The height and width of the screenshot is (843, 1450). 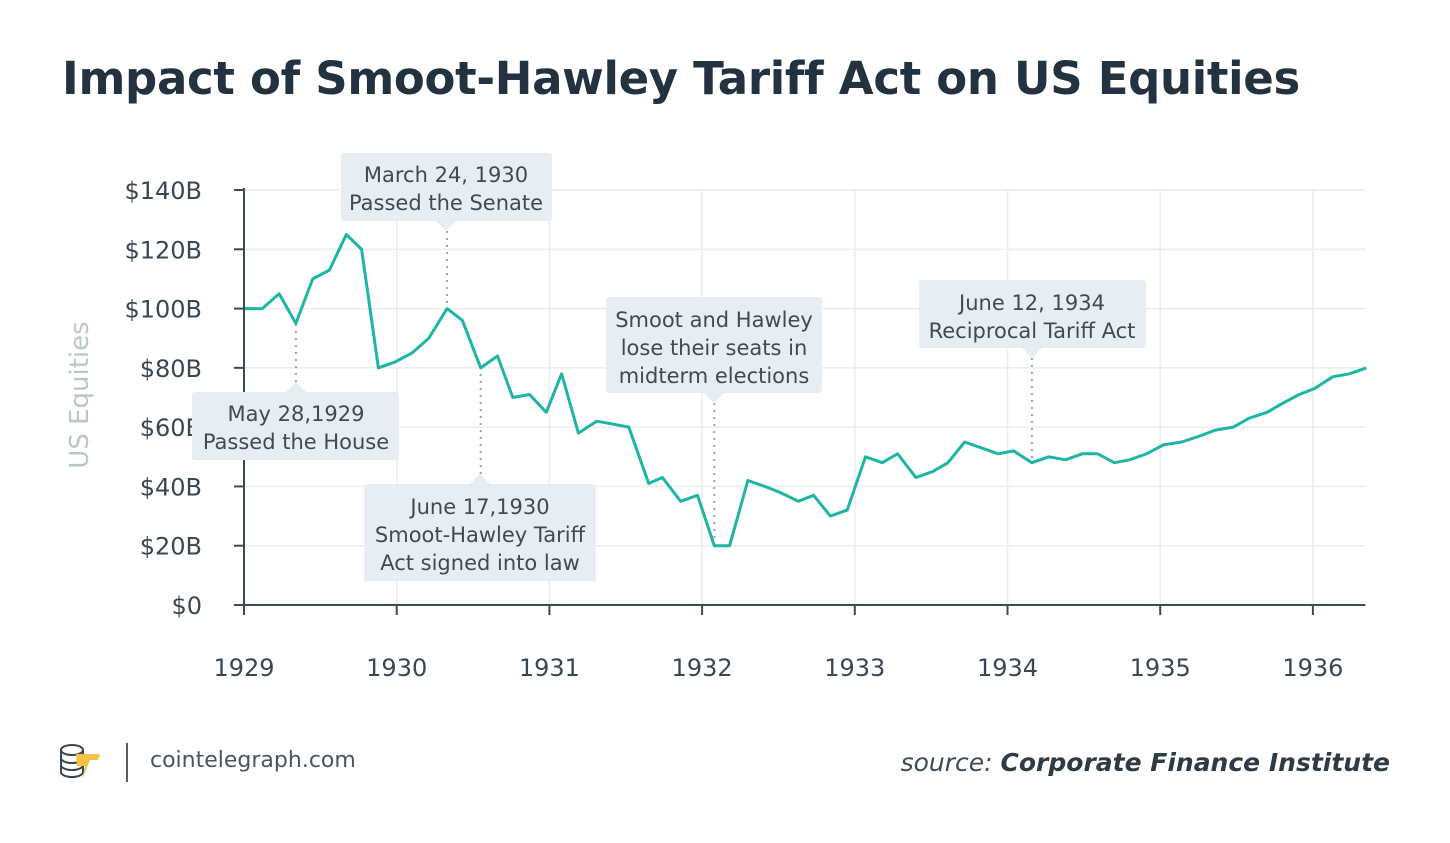 What do you see at coordinates (1195, 762) in the screenshot?
I see `source-name: Corporate Finance Institute` at bounding box center [1195, 762].